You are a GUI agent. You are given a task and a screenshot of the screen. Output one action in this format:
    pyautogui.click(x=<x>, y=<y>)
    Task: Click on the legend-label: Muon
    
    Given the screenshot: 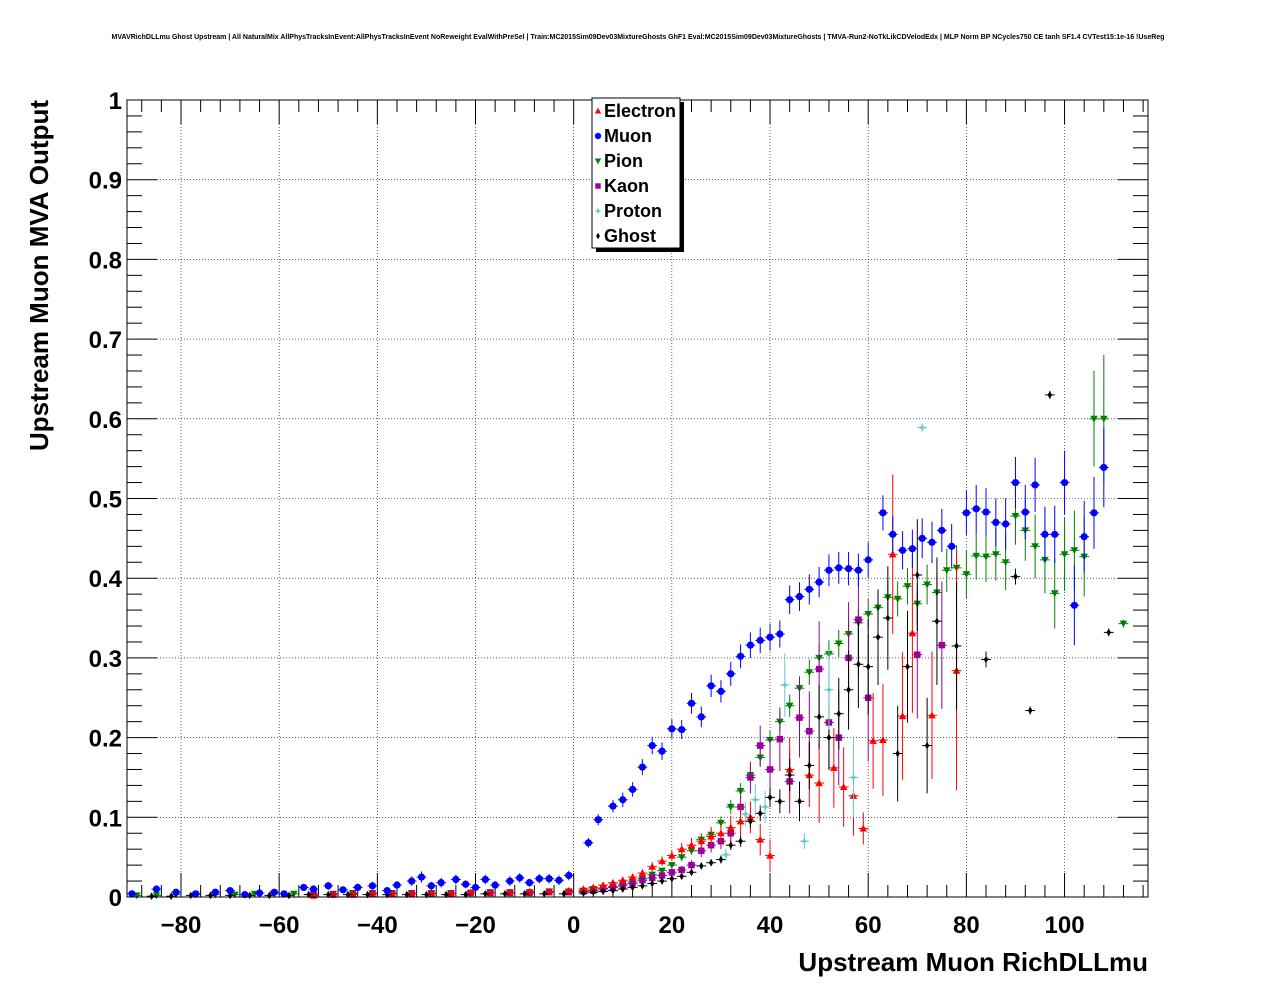 What is the action you would take?
    pyautogui.click(x=628, y=136)
    